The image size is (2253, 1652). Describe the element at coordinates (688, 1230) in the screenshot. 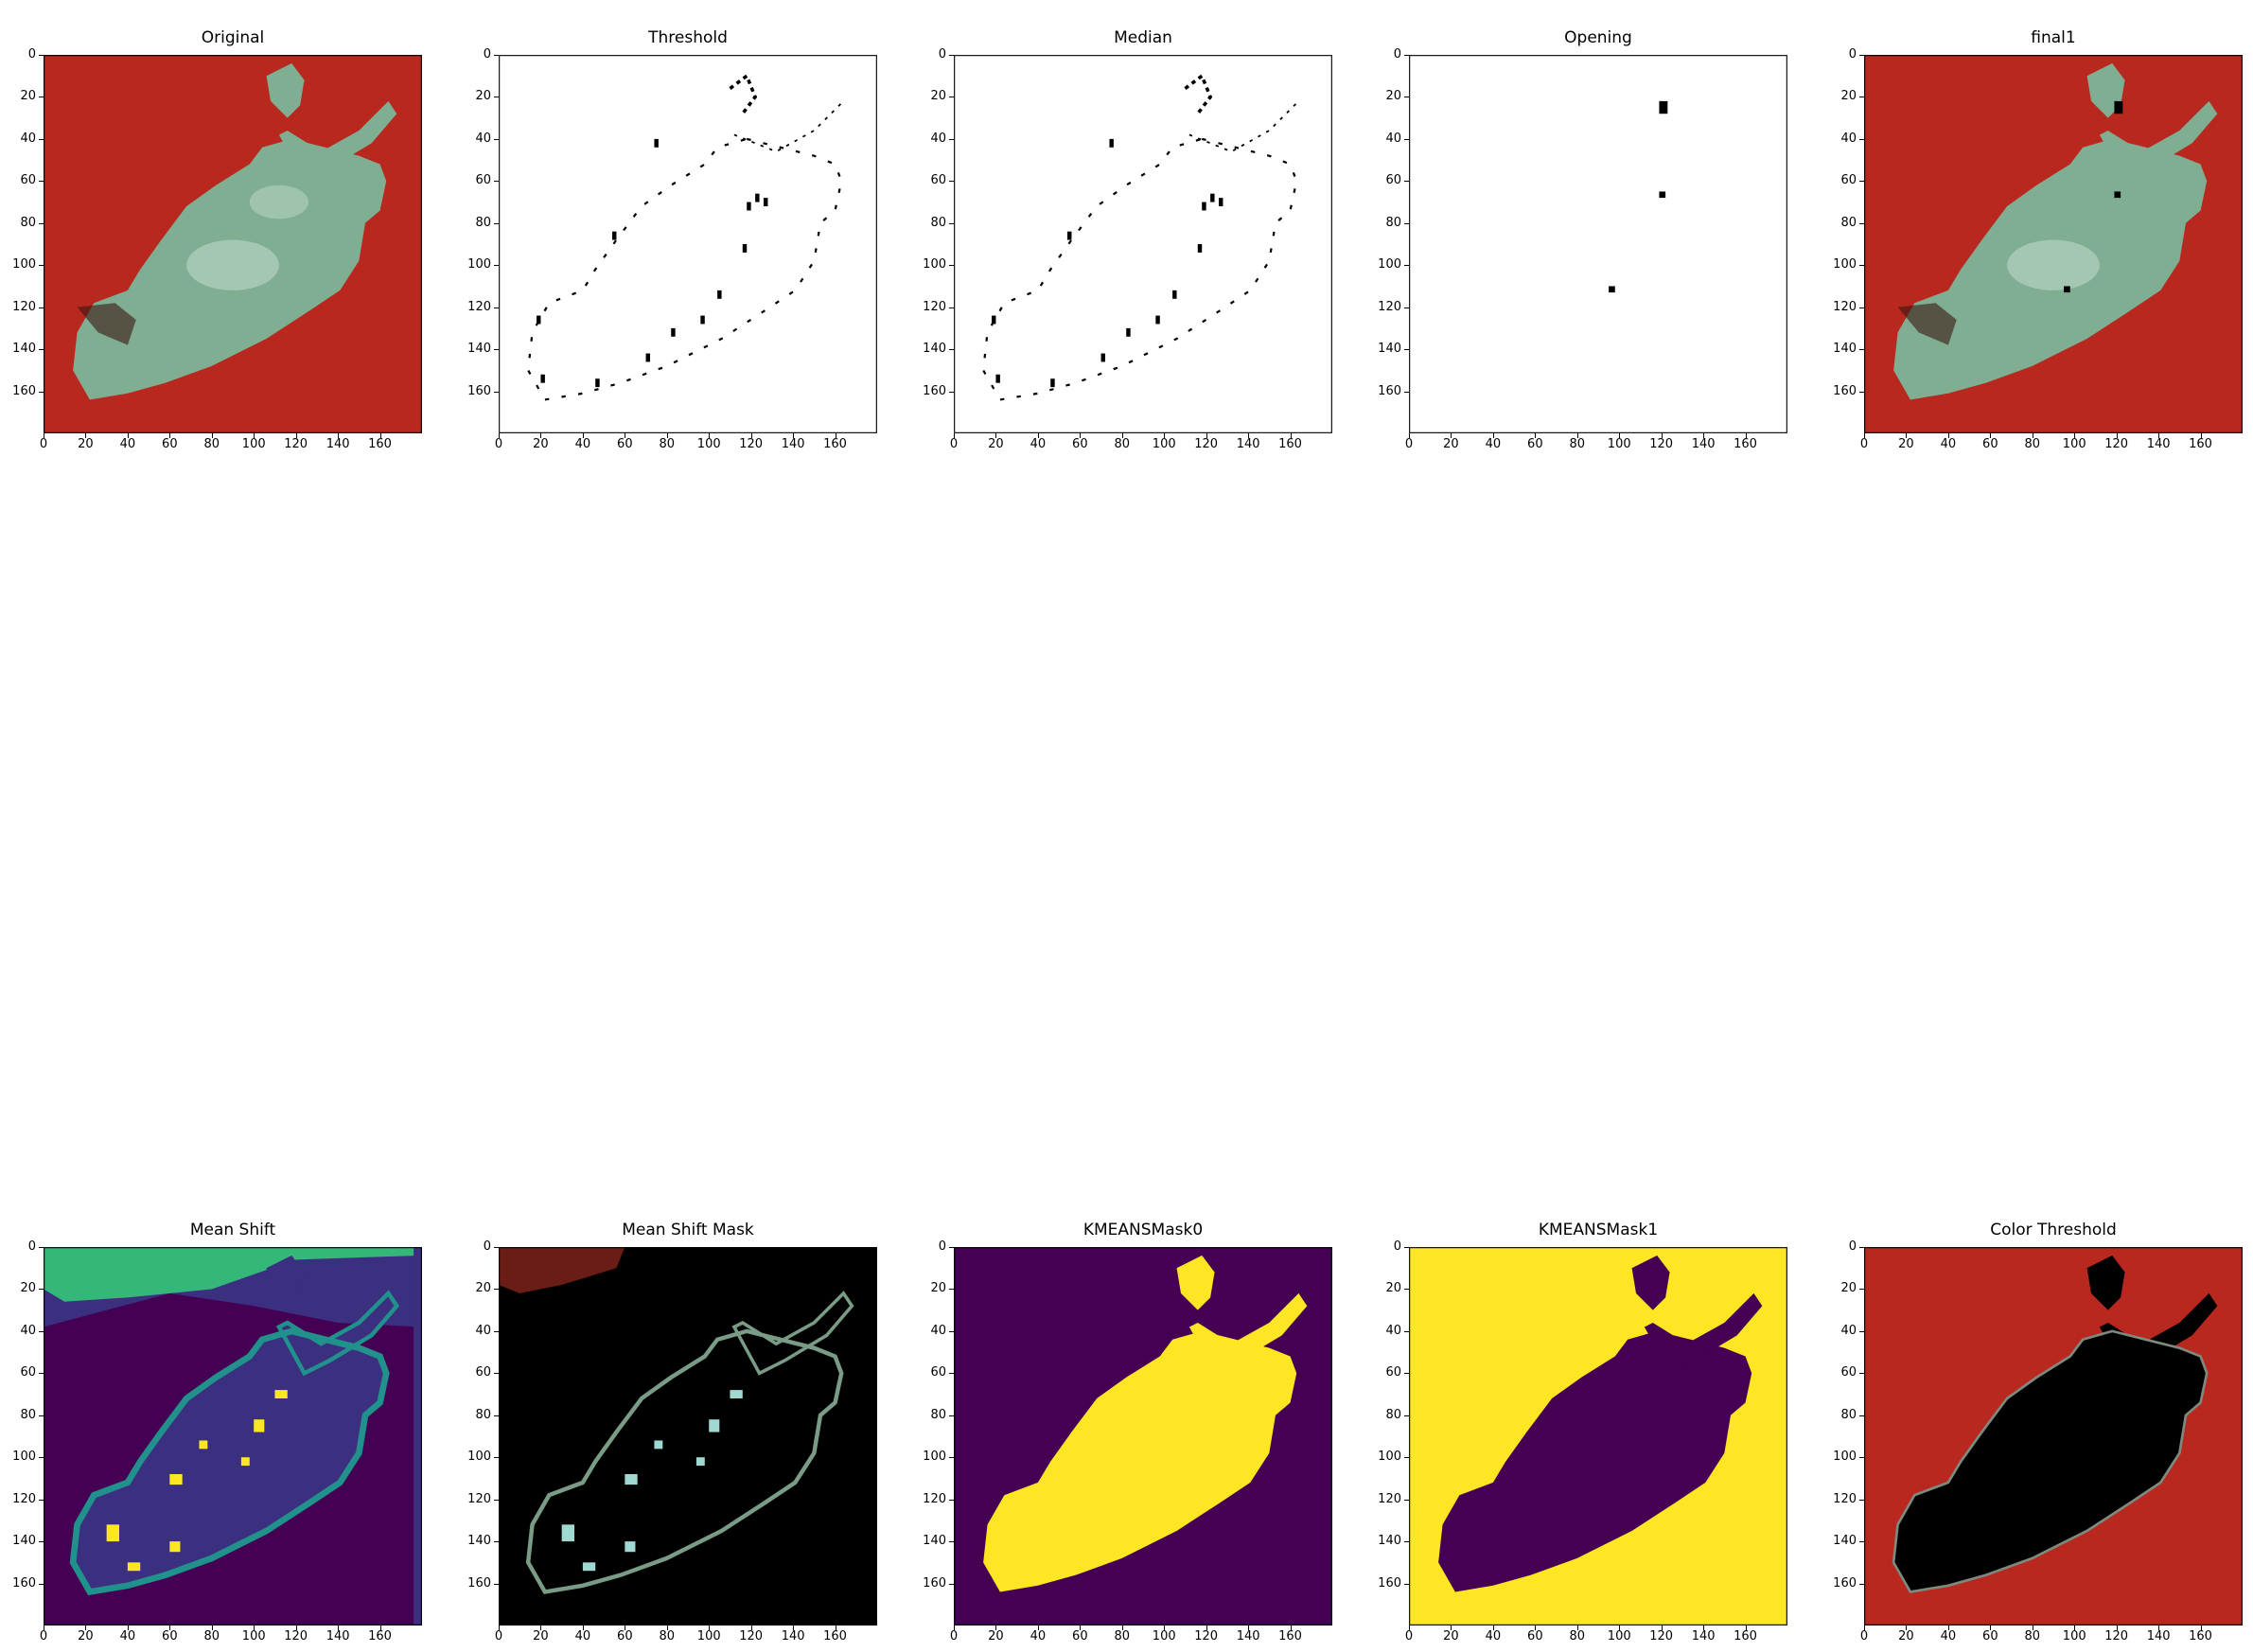

I see `panel-title: Mean Shift Mask` at that location.